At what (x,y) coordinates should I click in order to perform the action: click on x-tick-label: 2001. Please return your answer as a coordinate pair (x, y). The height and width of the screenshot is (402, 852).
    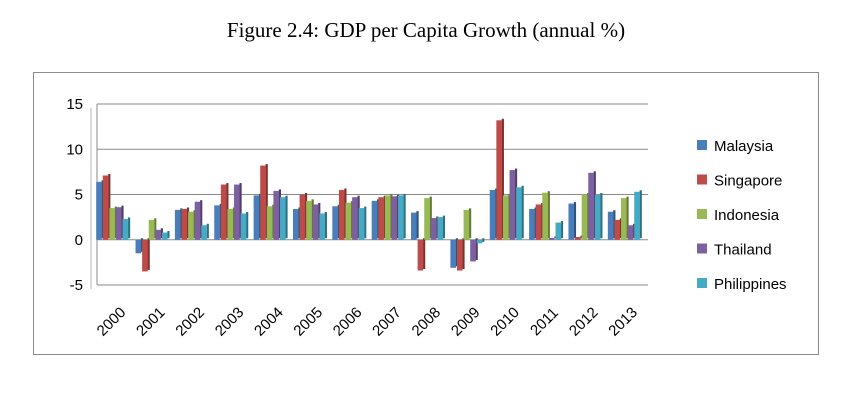
    Looking at the image, I should click on (151, 322).